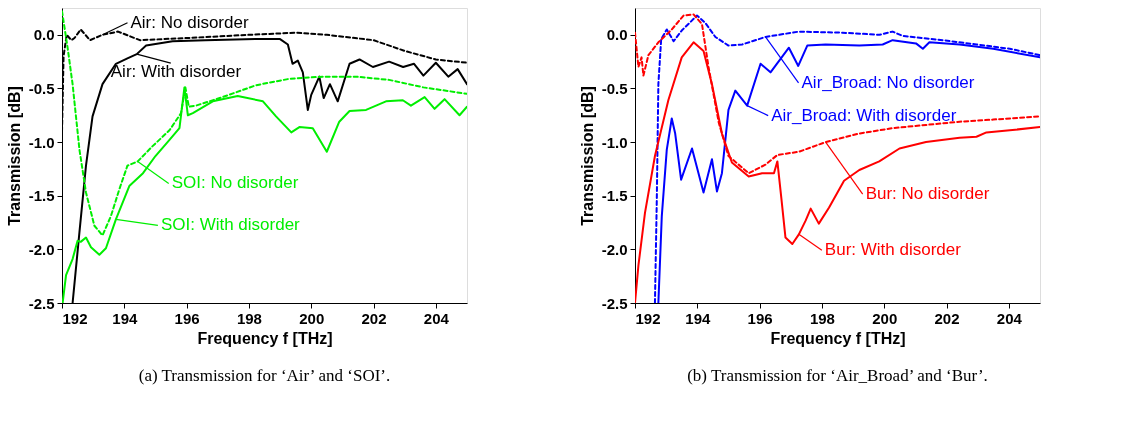 Image resolution: width=1122 pixels, height=421 pixels. What do you see at coordinates (864, 115) in the screenshot?
I see `annotation: Air_Broad: With disorder` at bounding box center [864, 115].